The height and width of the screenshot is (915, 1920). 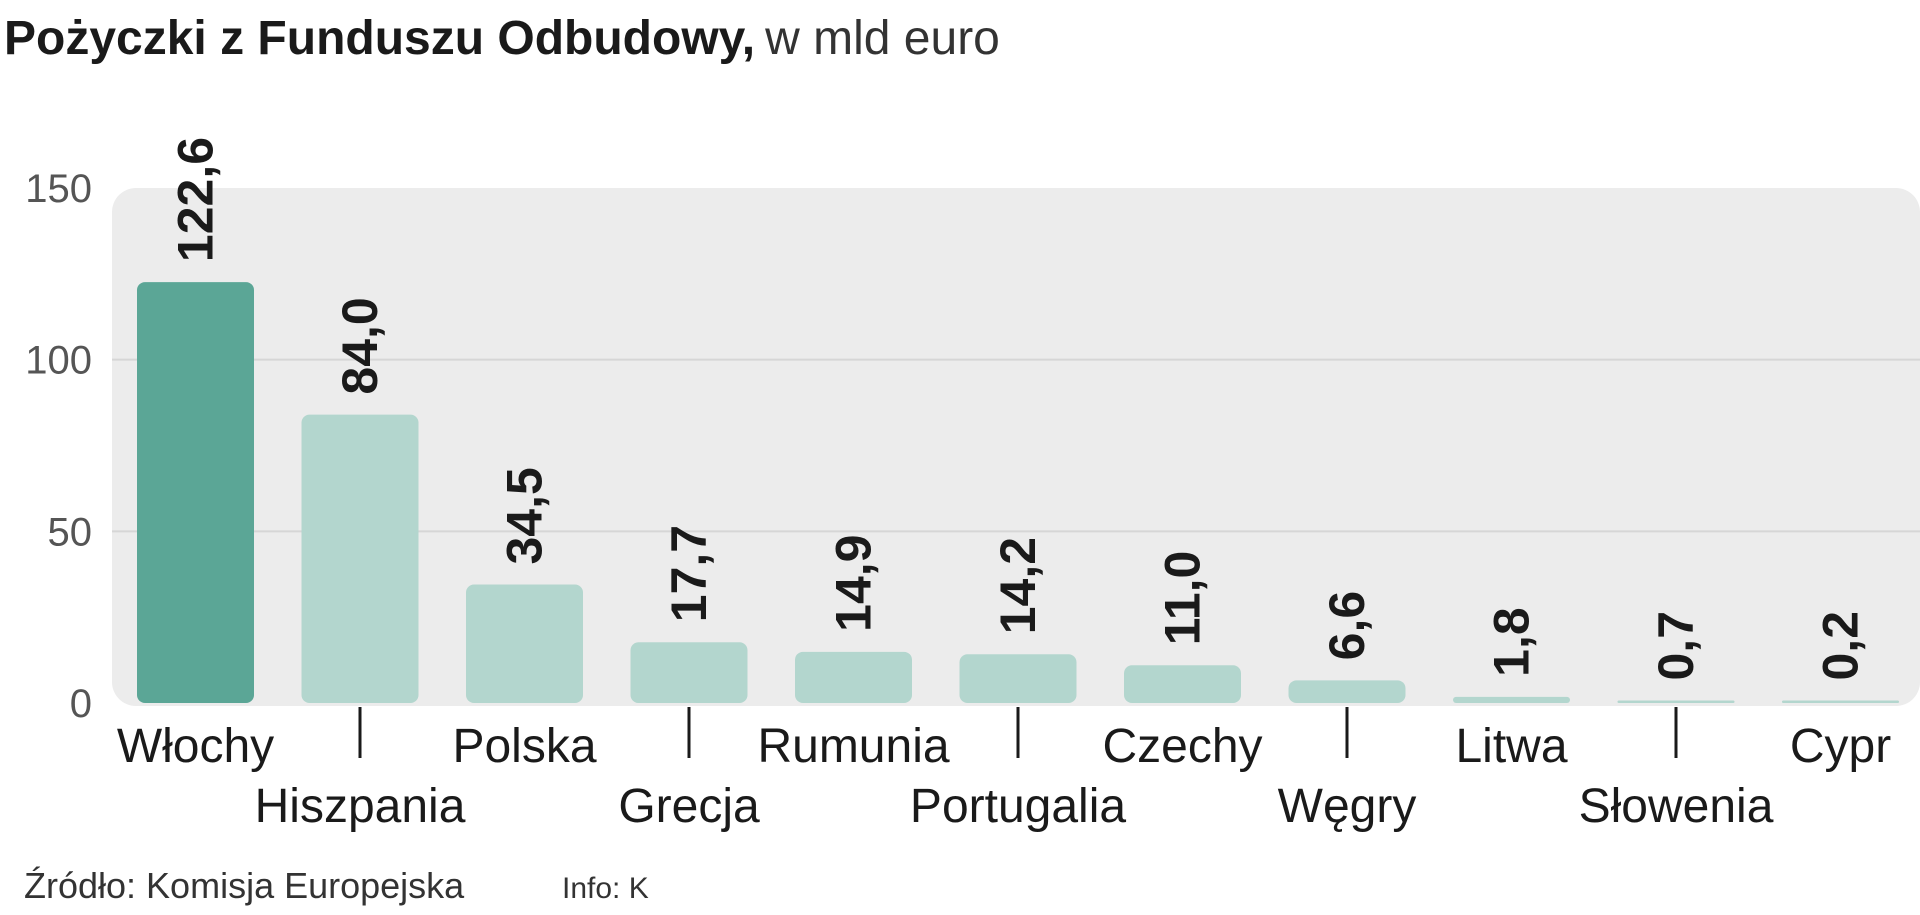 I want to click on category-label: Hiszpania, so click(x=360, y=806).